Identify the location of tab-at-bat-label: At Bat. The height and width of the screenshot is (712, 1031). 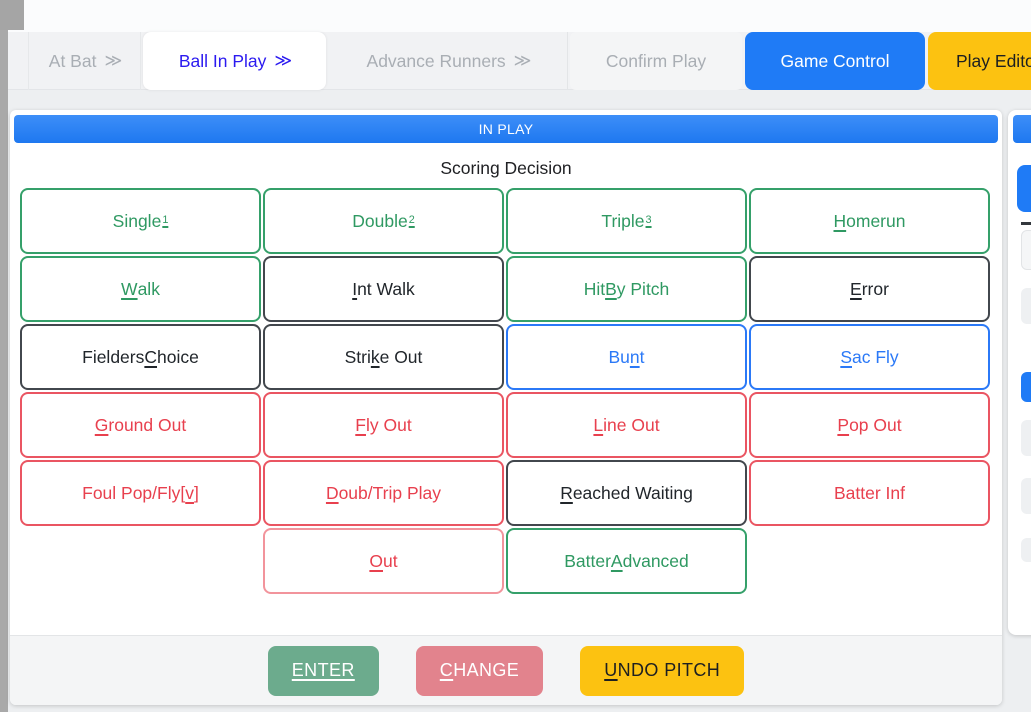
(72, 60).